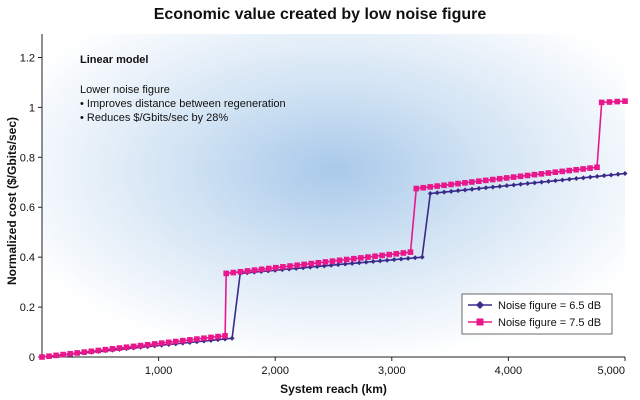 Image resolution: width=640 pixels, height=400 pixels. I want to click on annotation-heading: Linear model, so click(114, 60).